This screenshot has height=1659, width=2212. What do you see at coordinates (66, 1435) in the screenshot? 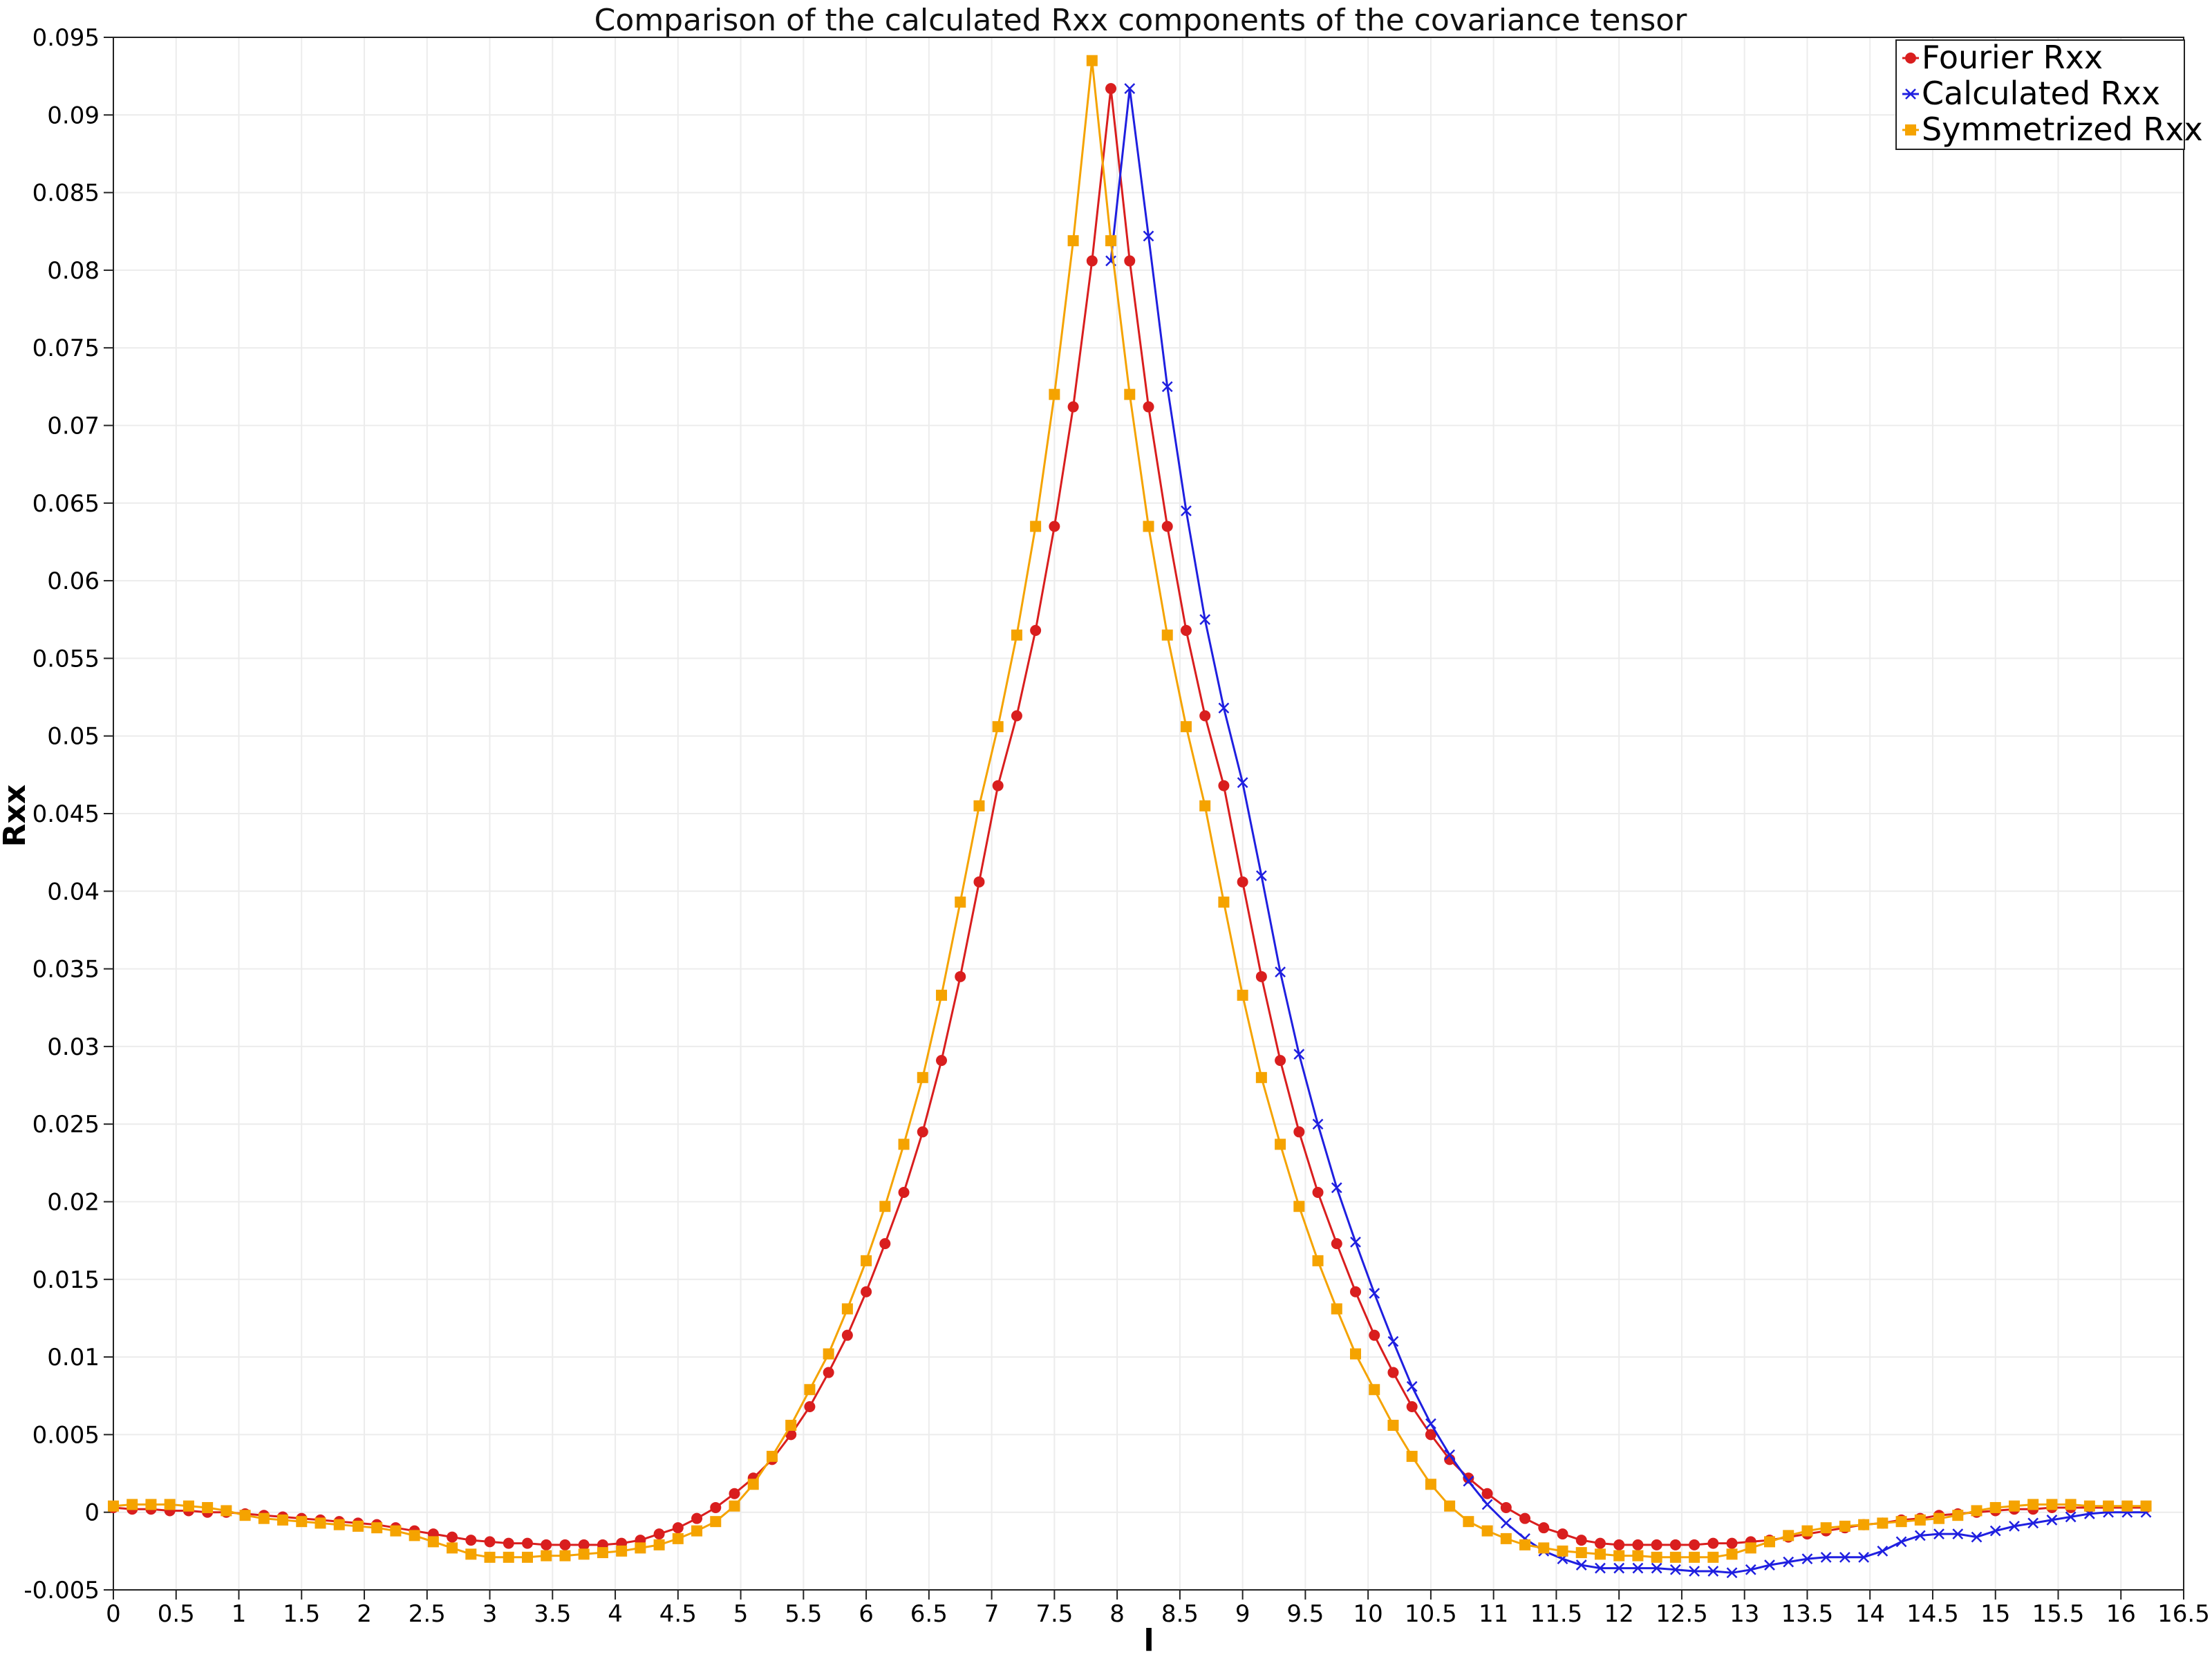
I see `y-tick-label: 0.005` at bounding box center [66, 1435].